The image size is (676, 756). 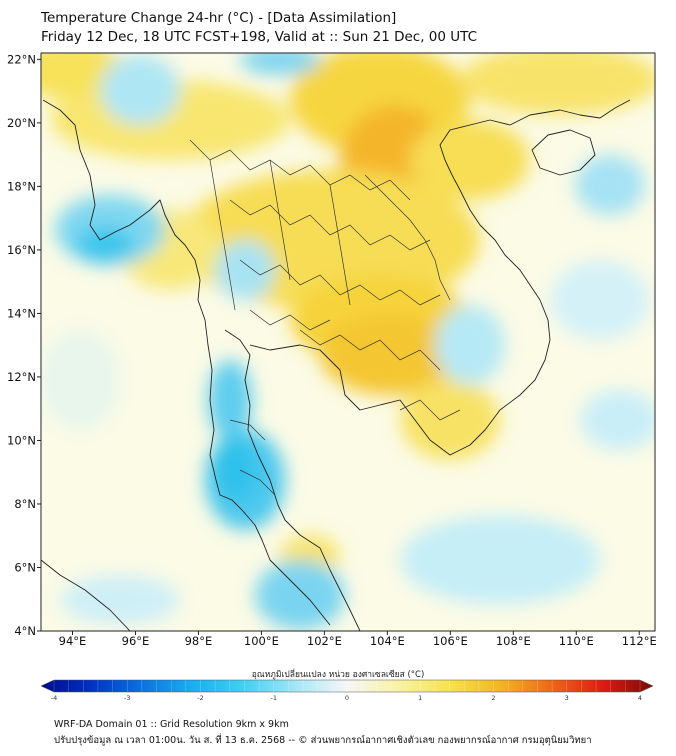 I want to click on colorbar-tick-label: -4, so click(x=54, y=698).